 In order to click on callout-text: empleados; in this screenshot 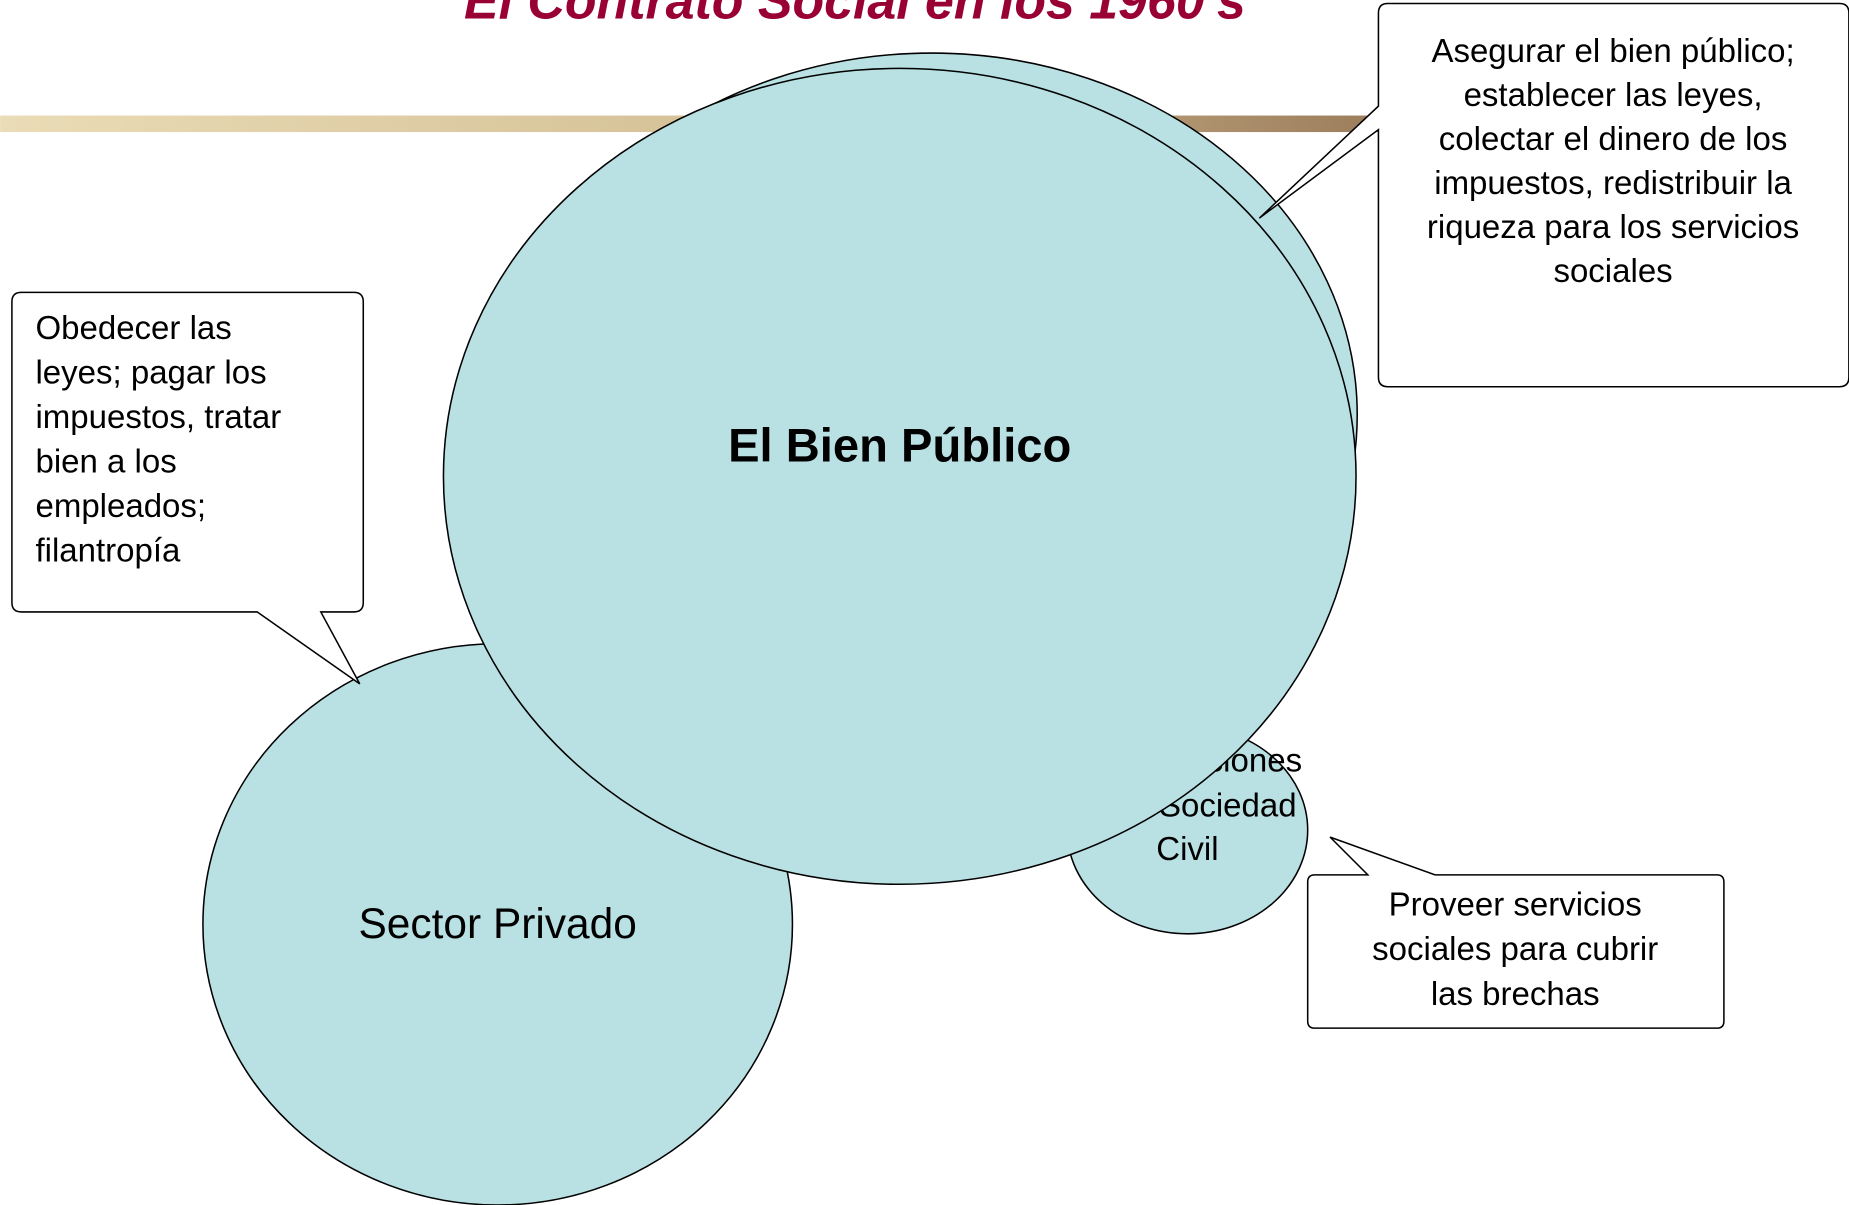, I will do `click(120, 505)`.